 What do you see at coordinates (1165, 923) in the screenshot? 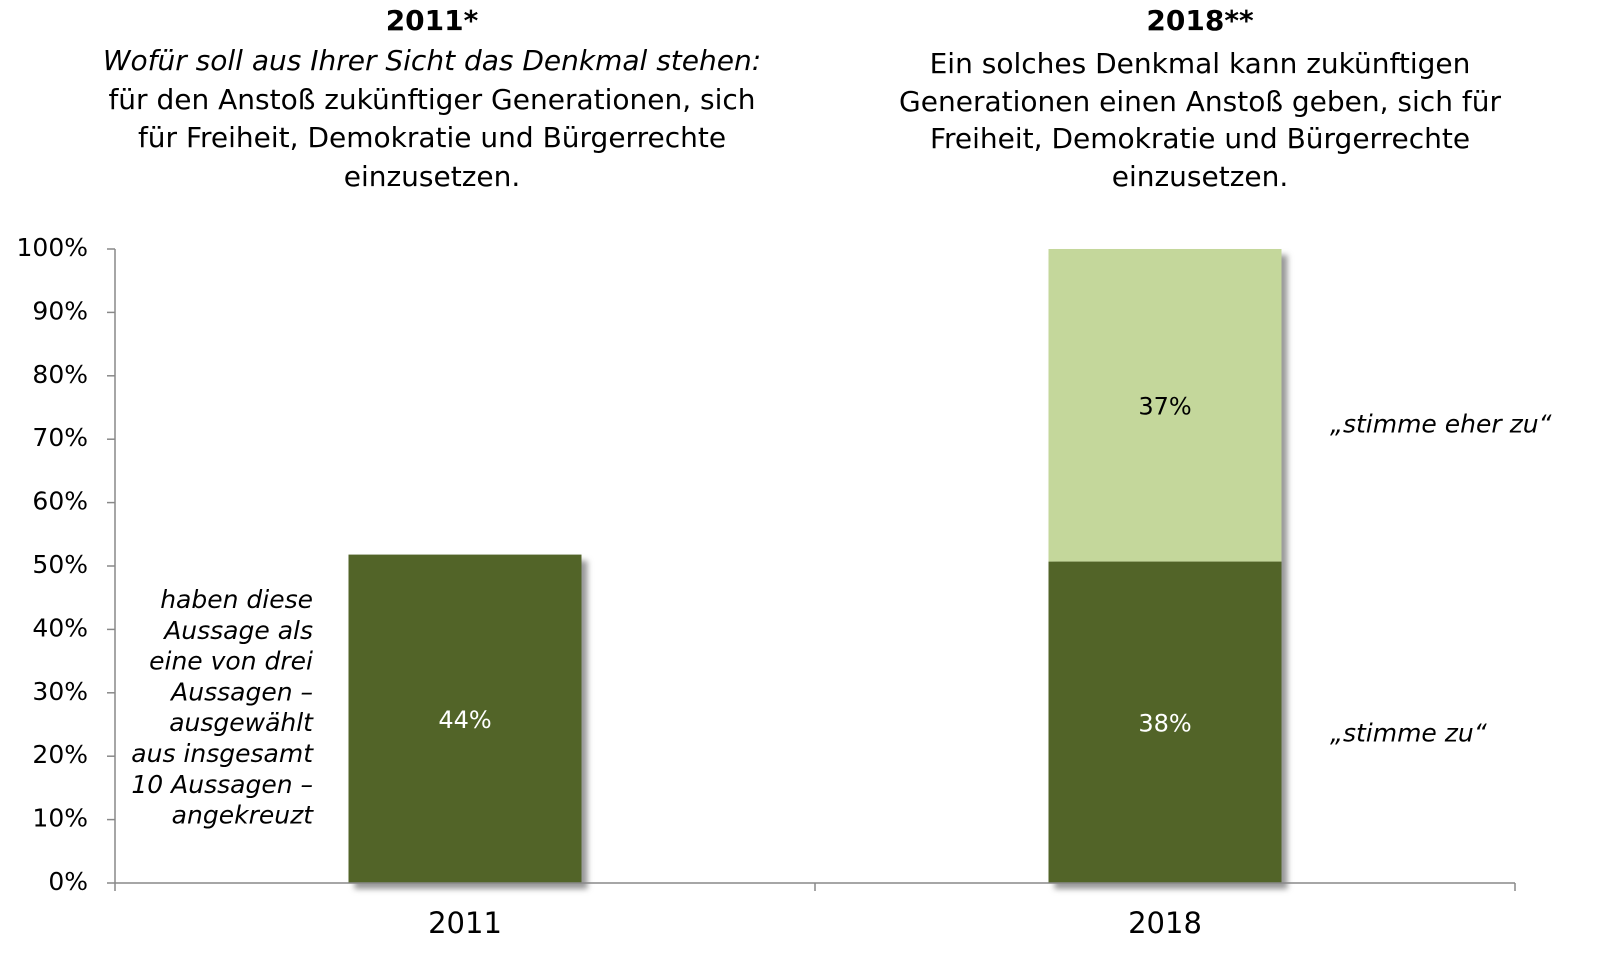
I see `x-tick-label: 2018` at bounding box center [1165, 923].